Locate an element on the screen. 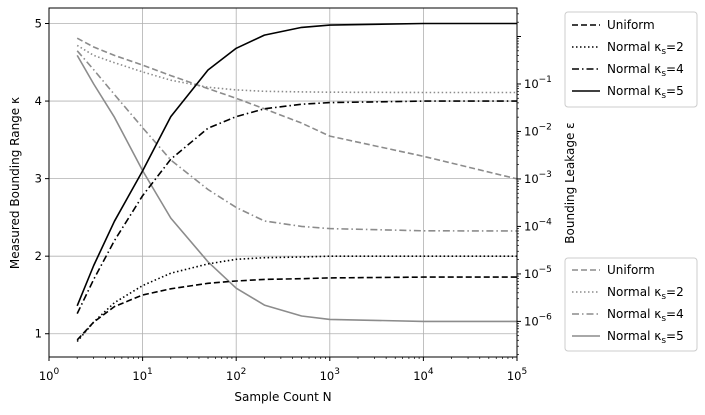 This screenshot has width=705, height=415. y-left-tick-label: 1 is located at coordinates (38, 334).